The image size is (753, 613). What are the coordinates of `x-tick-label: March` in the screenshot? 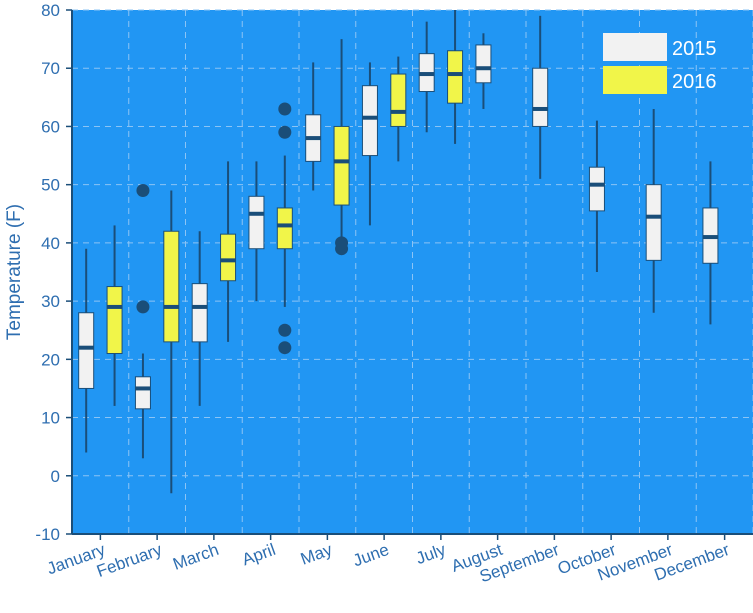 It's located at (195, 557).